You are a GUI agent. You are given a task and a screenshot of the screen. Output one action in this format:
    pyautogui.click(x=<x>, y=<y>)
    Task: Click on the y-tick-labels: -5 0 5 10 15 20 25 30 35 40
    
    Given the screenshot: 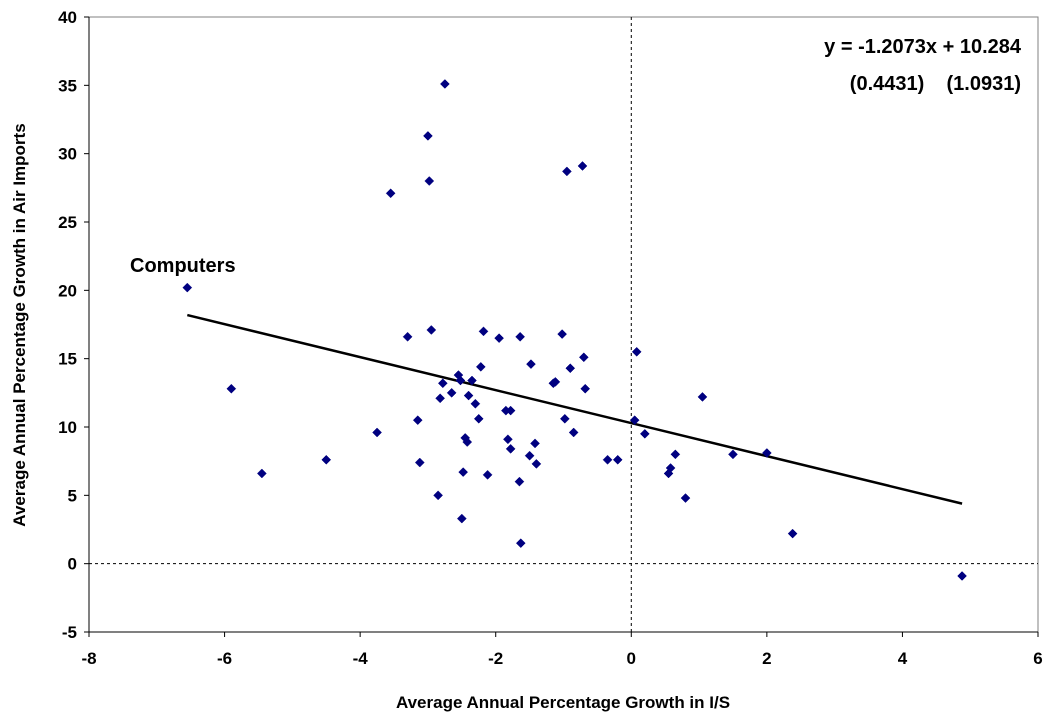 What is the action you would take?
    pyautogui.click(x=67, y=325)
    